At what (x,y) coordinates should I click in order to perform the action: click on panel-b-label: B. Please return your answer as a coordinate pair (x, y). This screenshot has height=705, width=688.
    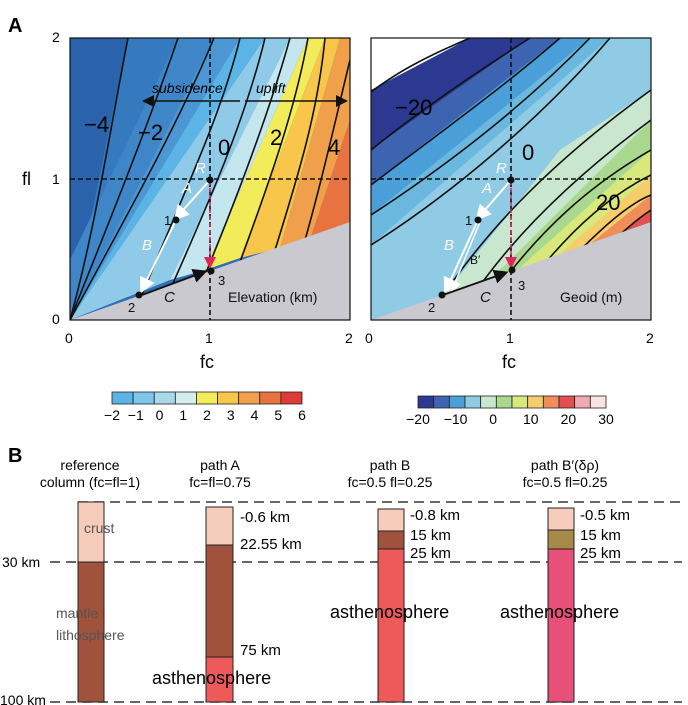
    Looking at the image, I should click on (15, 456).